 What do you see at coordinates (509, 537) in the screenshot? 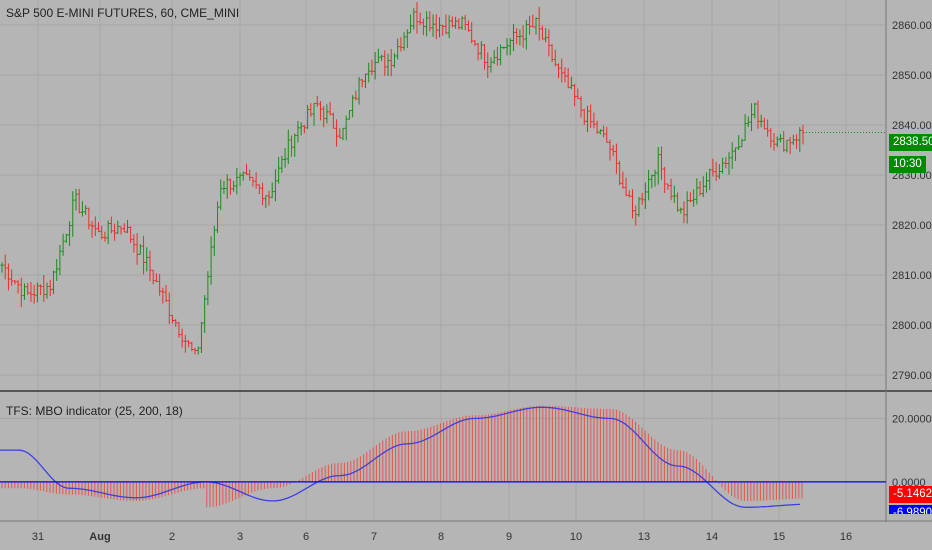
I see `time-axis-tick-label: 9` at bounding box center [509, 537].